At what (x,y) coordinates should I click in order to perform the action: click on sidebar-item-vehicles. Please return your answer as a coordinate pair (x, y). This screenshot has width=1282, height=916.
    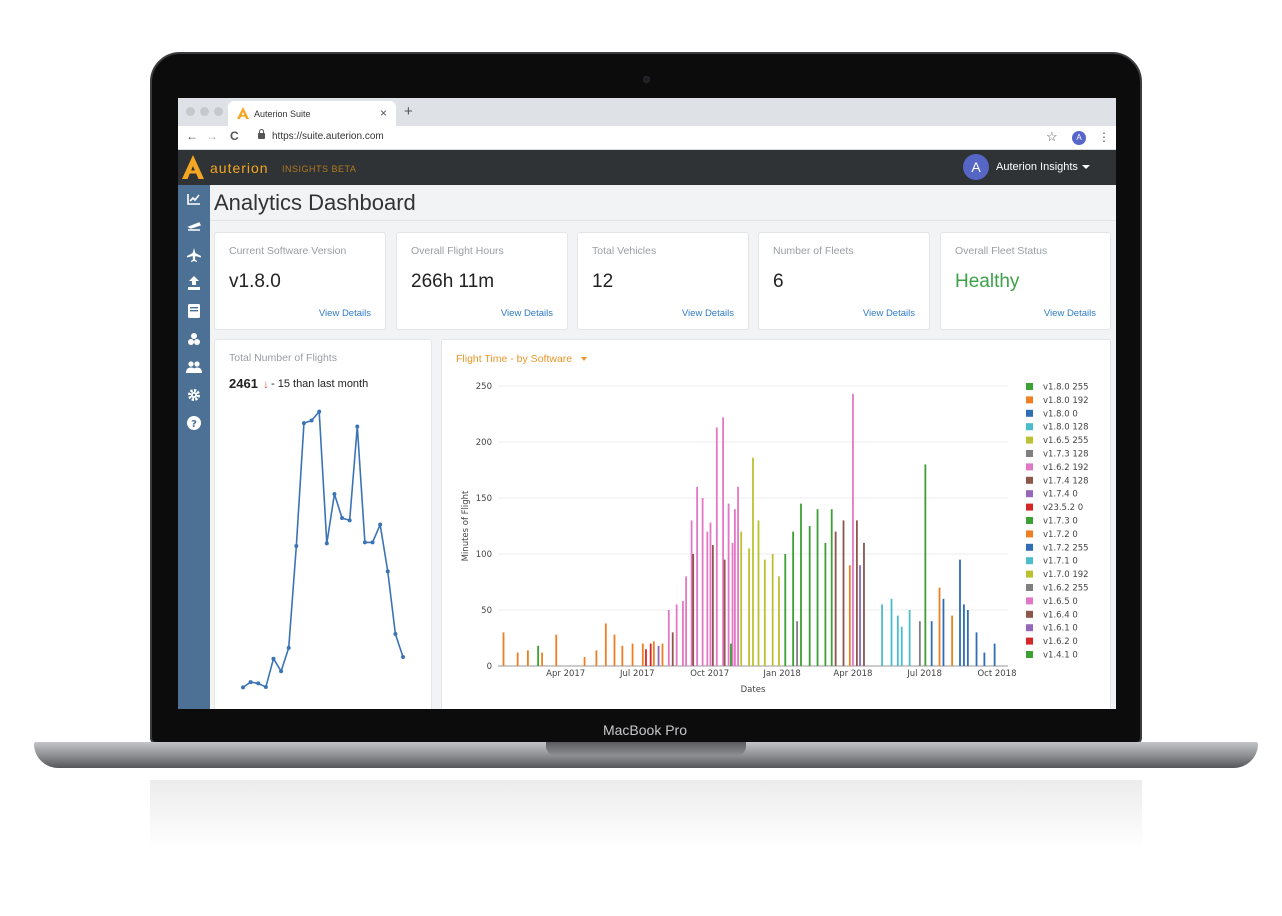
    Looking at the image, I should click on (194, 255).